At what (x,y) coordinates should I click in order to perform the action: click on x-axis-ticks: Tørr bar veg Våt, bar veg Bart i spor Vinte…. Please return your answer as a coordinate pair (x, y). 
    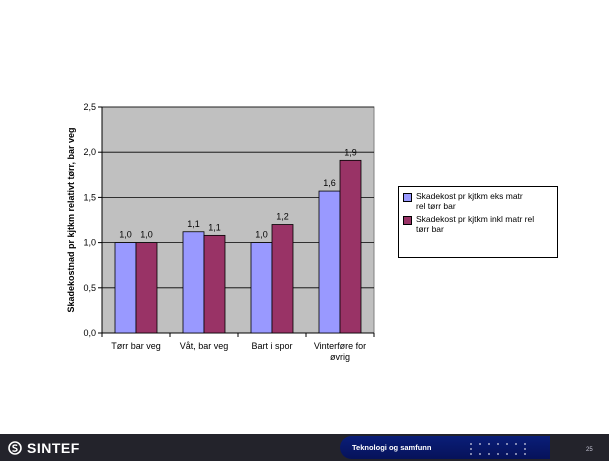
    Looking at the image, I should click on (238, 347).